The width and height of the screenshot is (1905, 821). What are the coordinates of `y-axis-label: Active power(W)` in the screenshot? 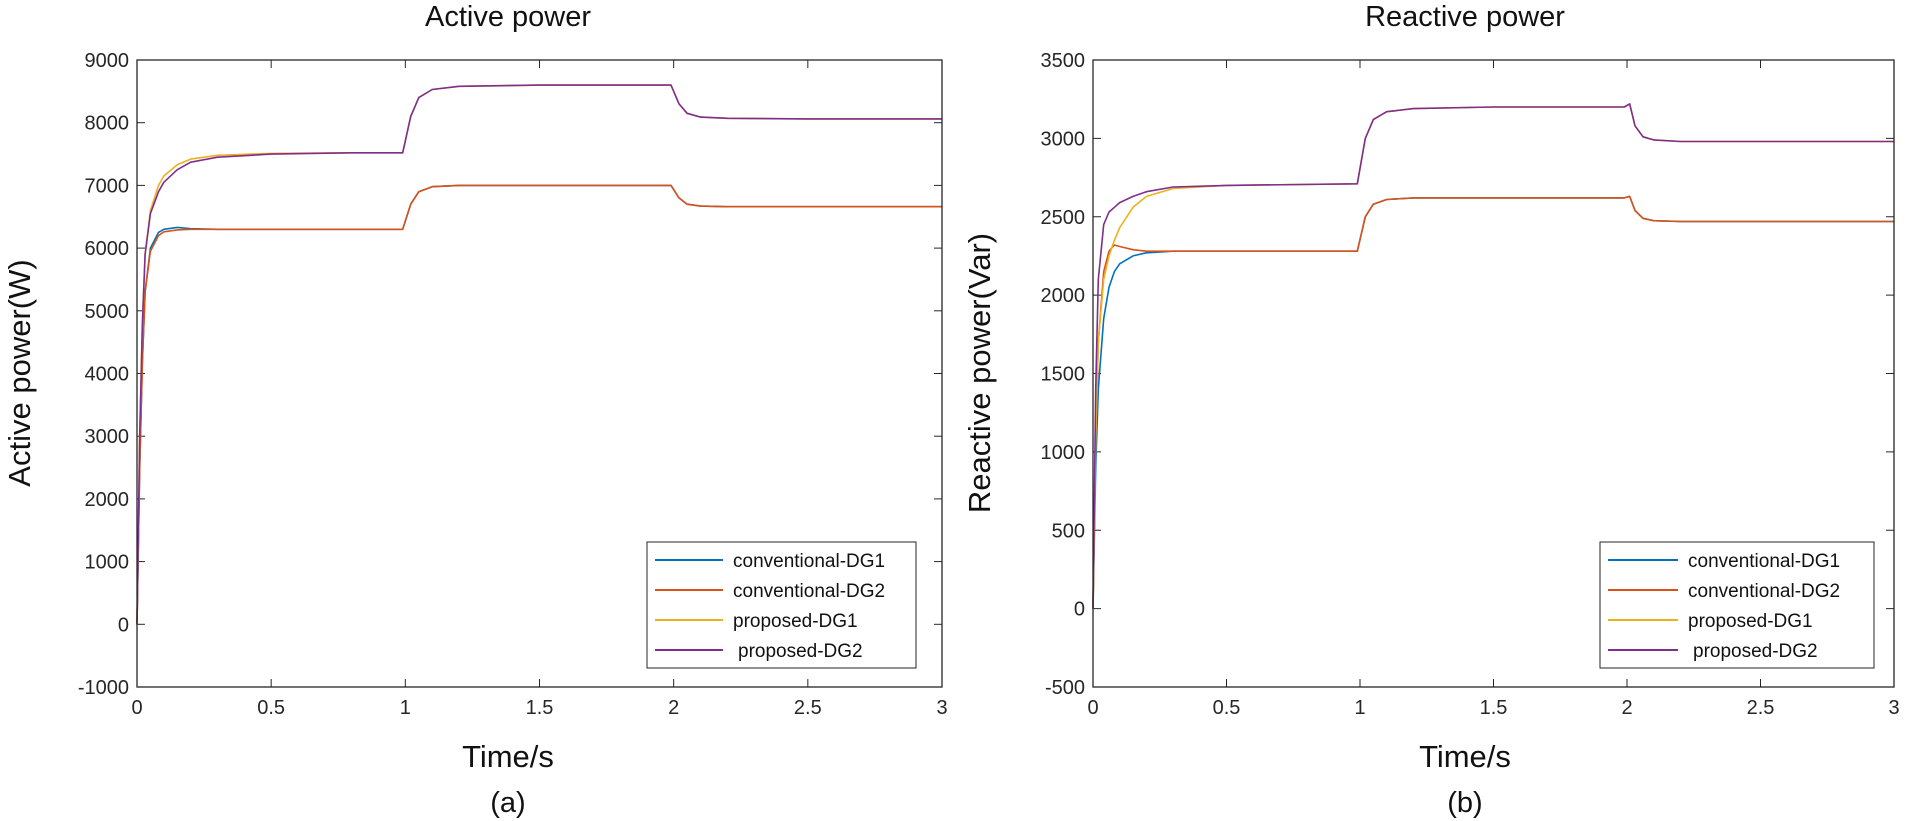 It's located at (19, 372).